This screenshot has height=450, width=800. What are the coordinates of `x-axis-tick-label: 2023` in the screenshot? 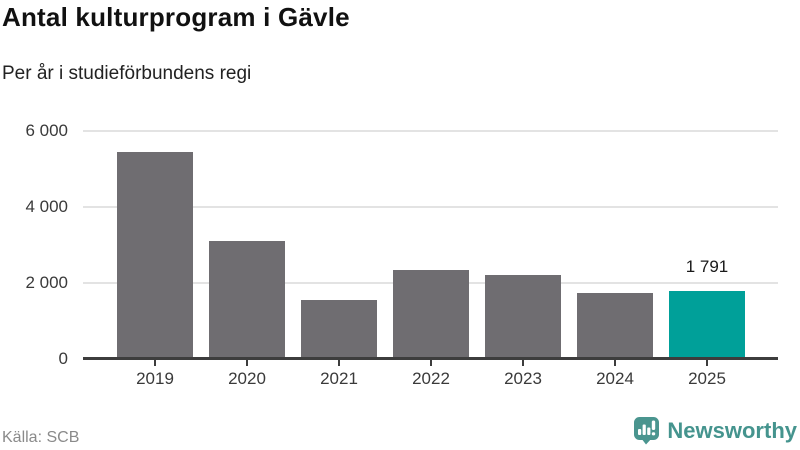 It's located at (523, 378).